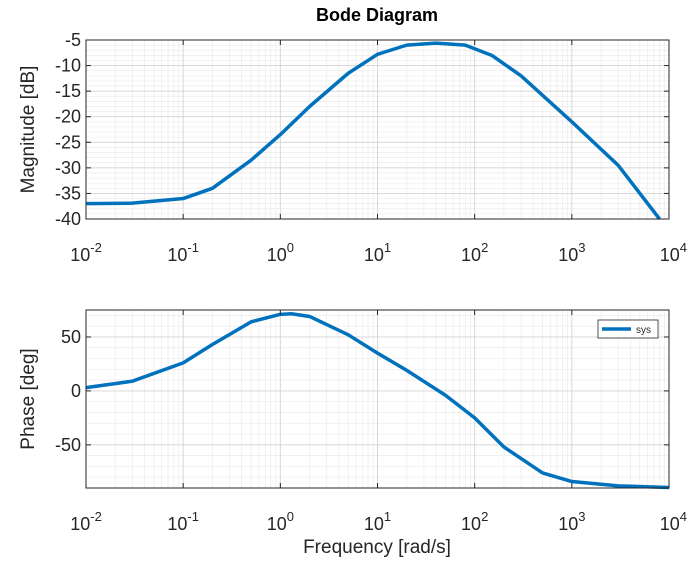 The width and height of the screenshot is (696, 564). What do you see at coordinates (183, 252) in the screenshot?
I see `magnitude-x-tick-label: 10⁻¹` at bounding box center [183, 252].